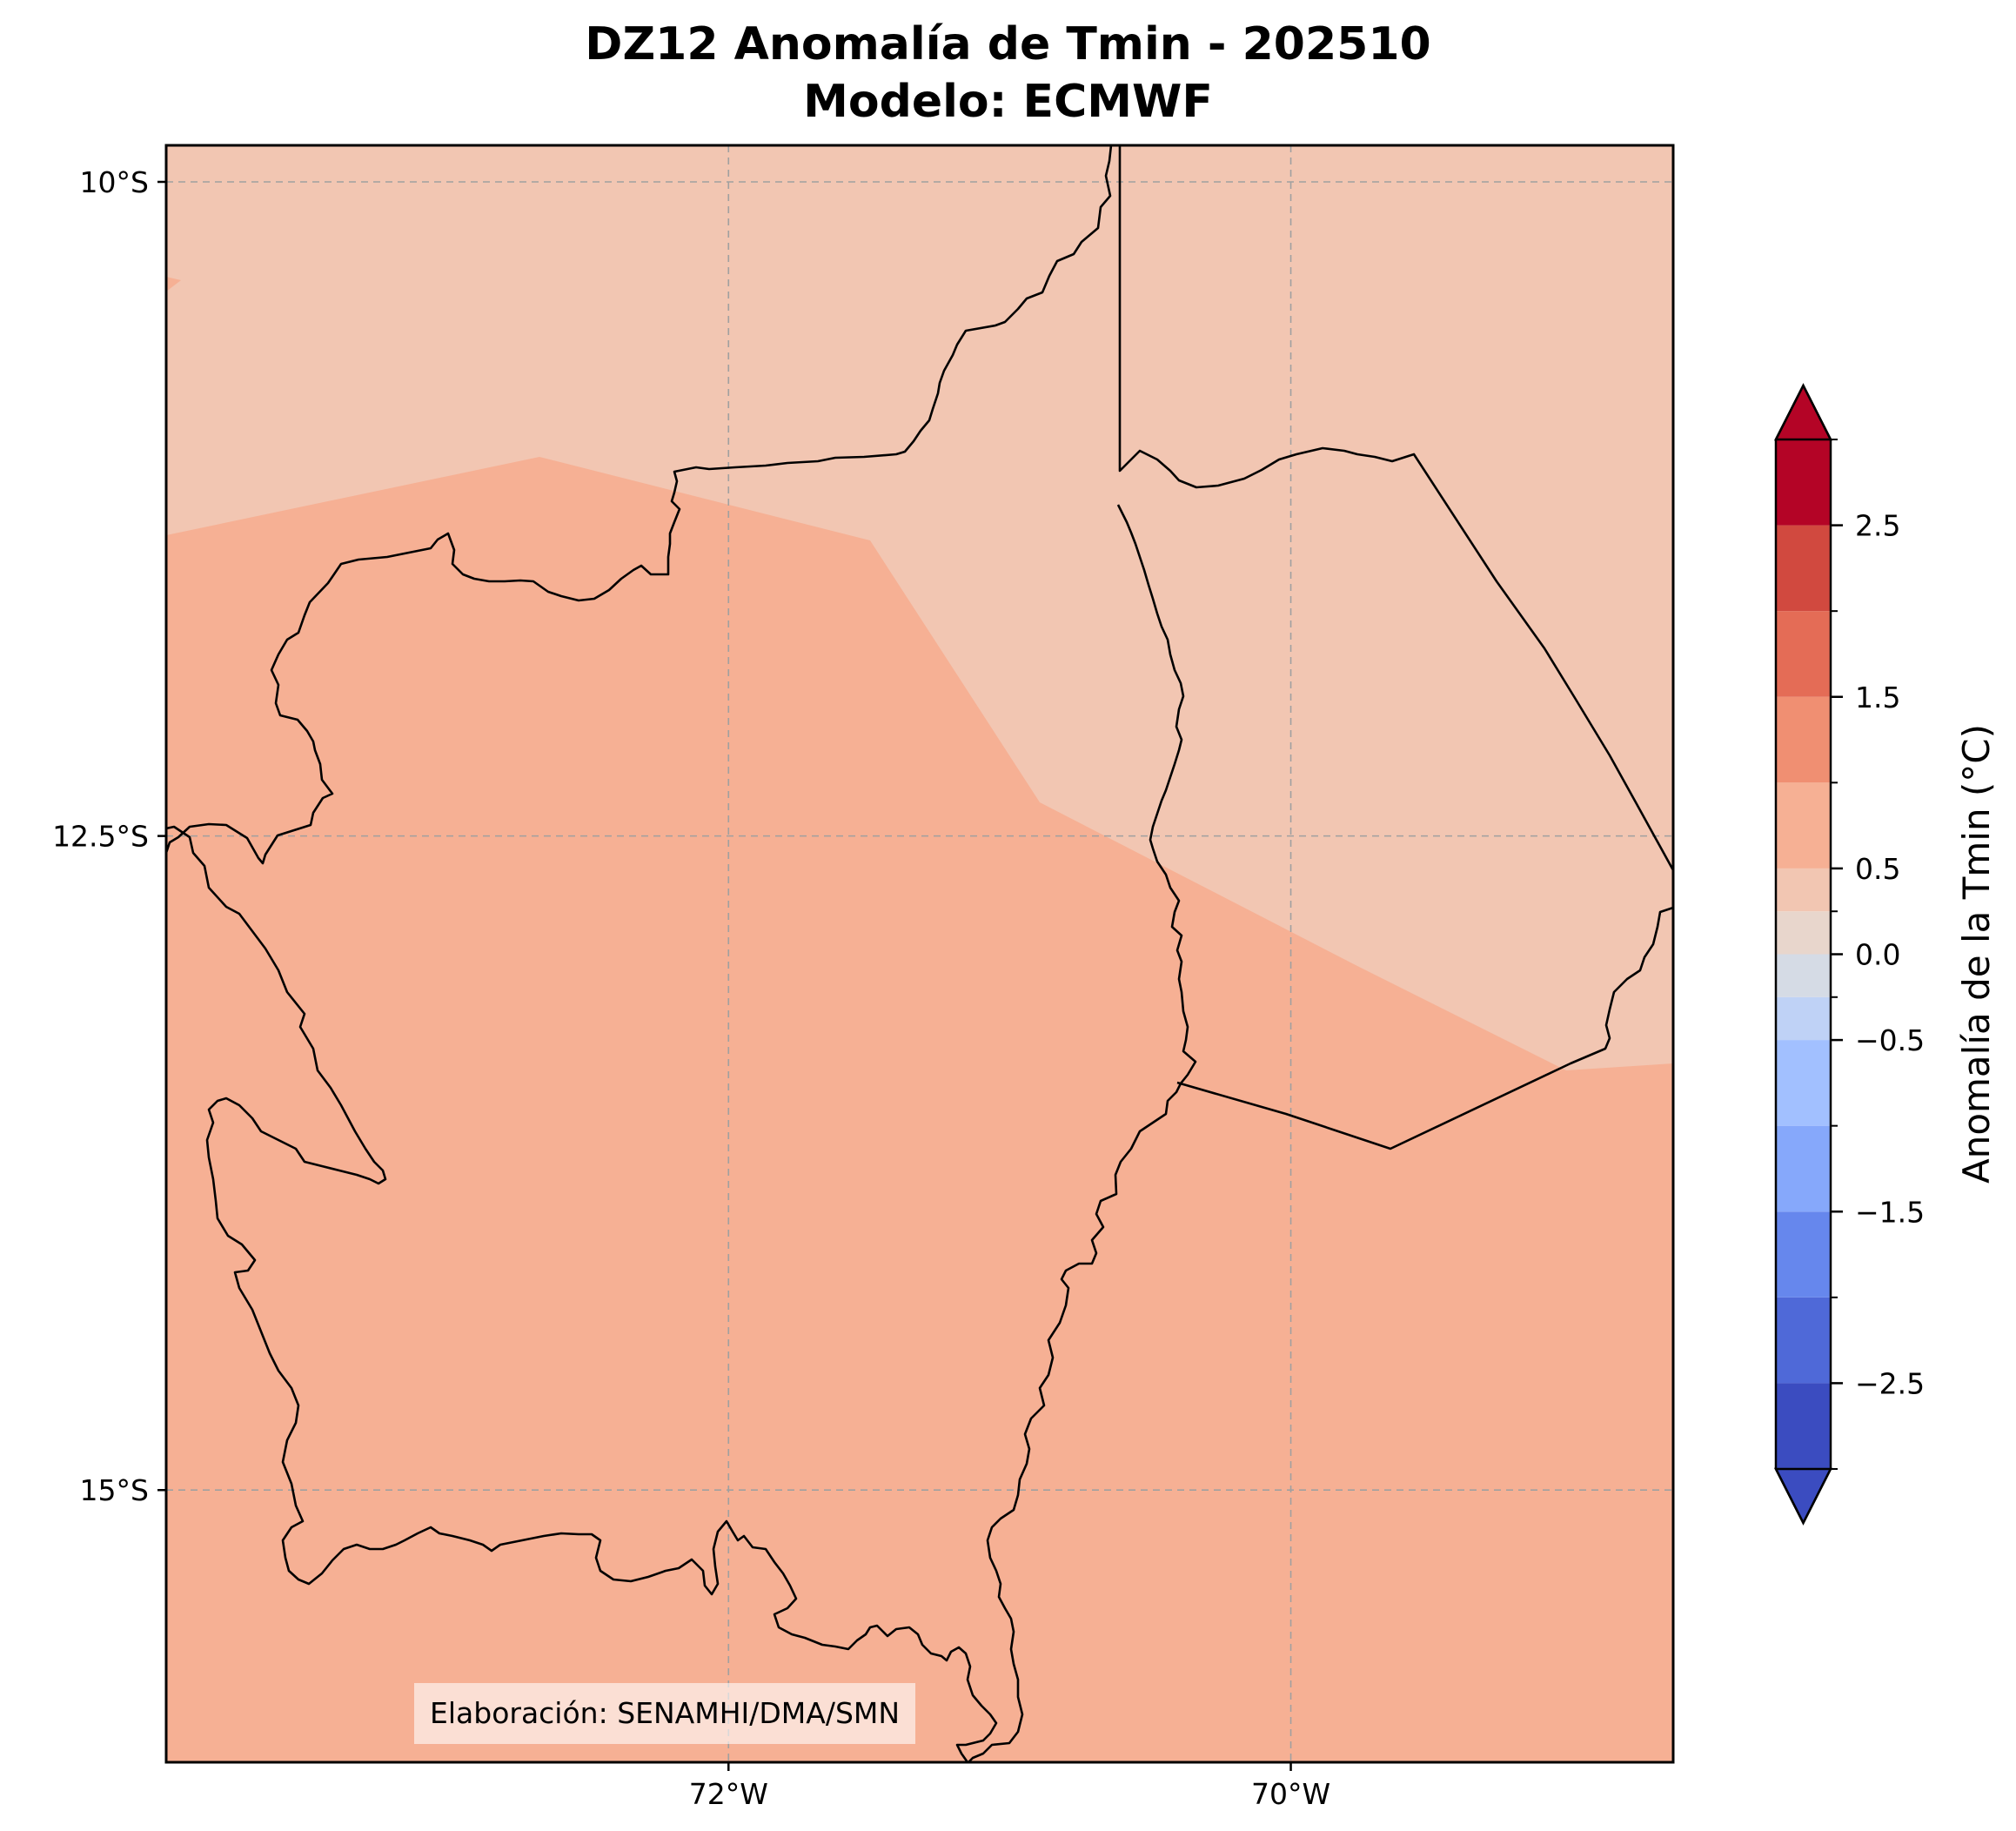 The image size is (2016, 1831). What do you see at coordinates (1803, 412) in the screenshot?
I see `colorbar-over-arrow` at bounding box center [1803, 412].